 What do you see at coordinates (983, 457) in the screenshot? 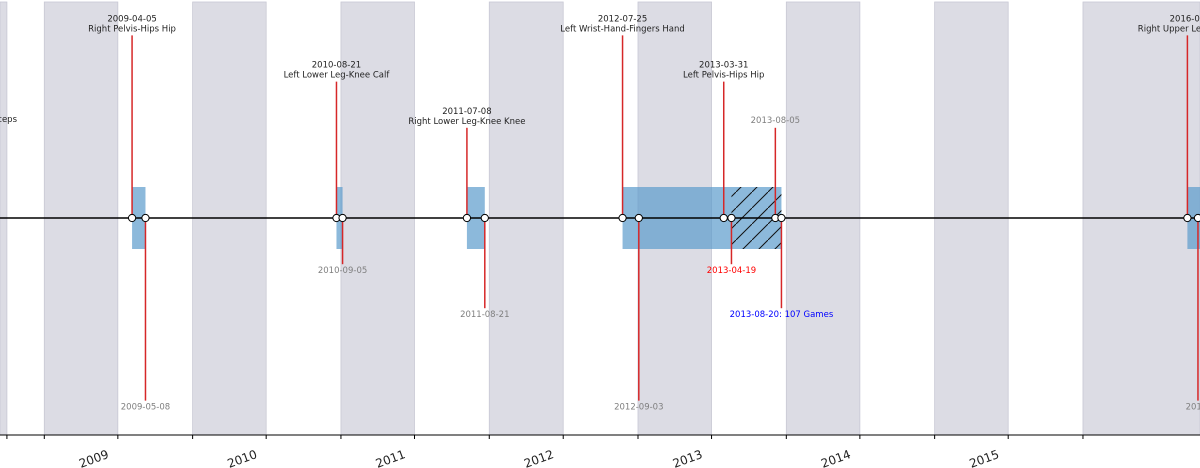
I see `year-tick-label-2015: 2015` at bounding box center [983, 457].